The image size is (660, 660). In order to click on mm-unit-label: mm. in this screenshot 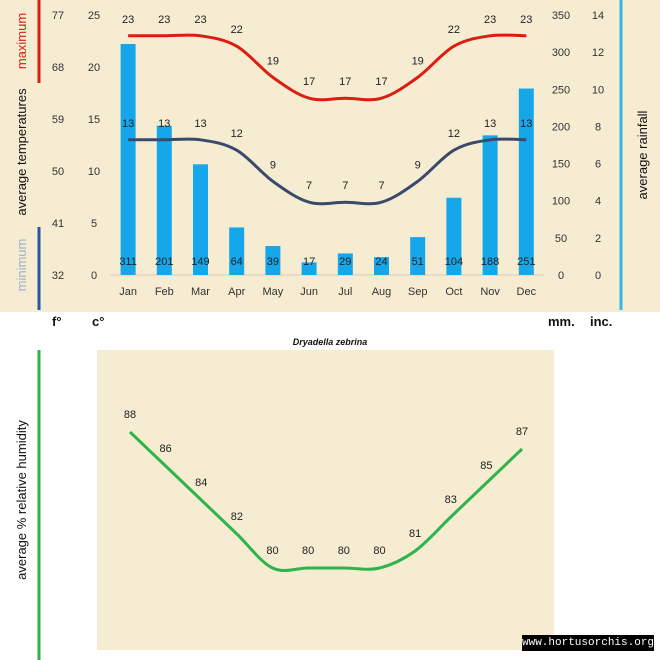, I will do `click(561, 321)`.